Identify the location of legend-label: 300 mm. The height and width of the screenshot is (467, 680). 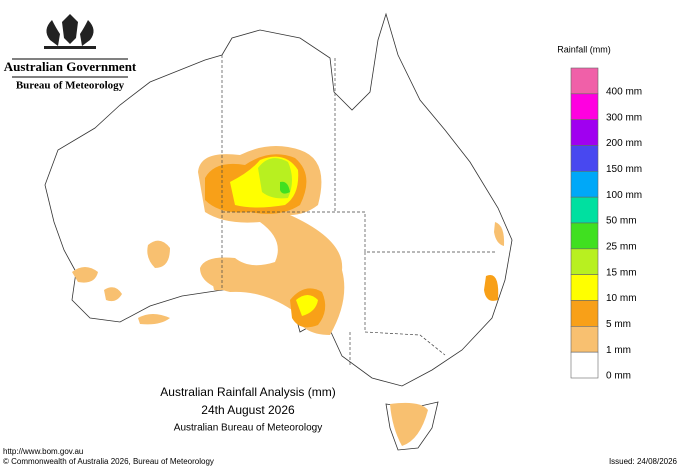
(624, 117).